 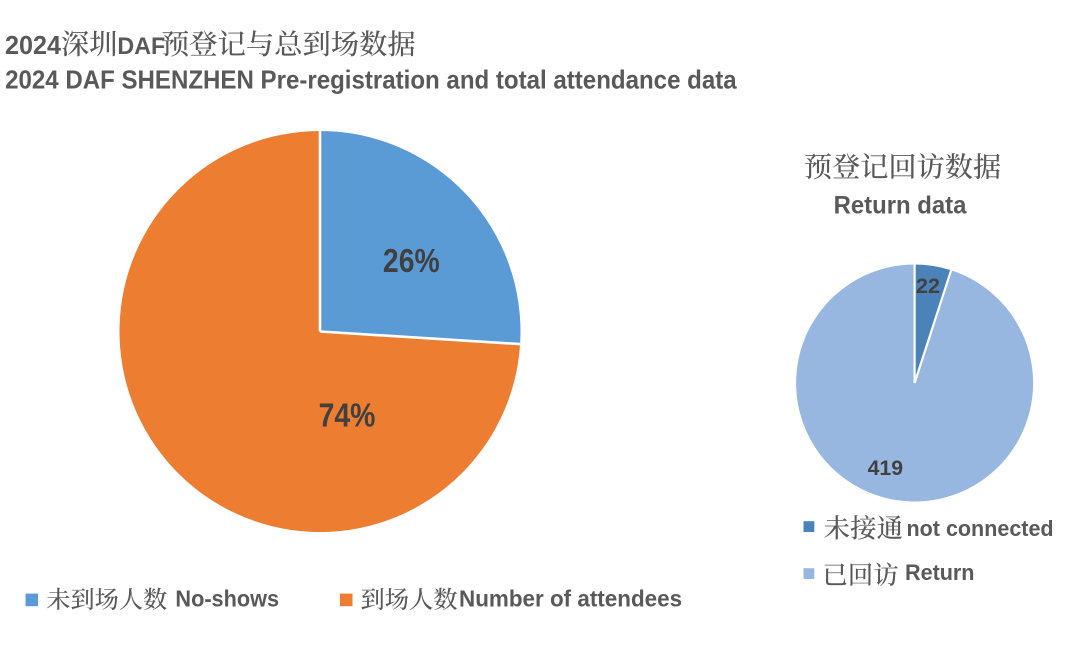 I want to click on svg-text: 2024, so click(x=33, y=46).